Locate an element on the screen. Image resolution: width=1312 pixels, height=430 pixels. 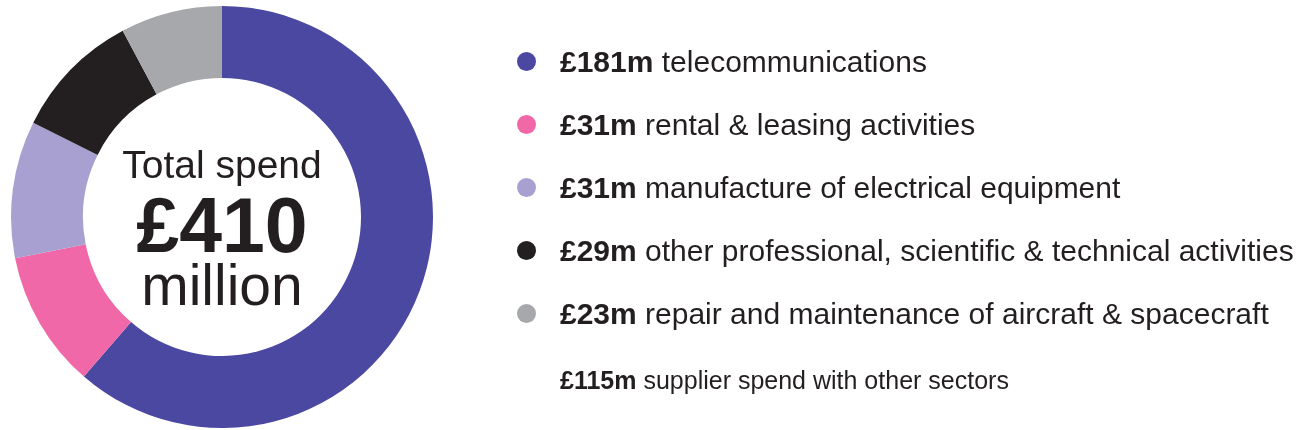
legend-label: £181m telecommunications is located at coordinates (743, 61).